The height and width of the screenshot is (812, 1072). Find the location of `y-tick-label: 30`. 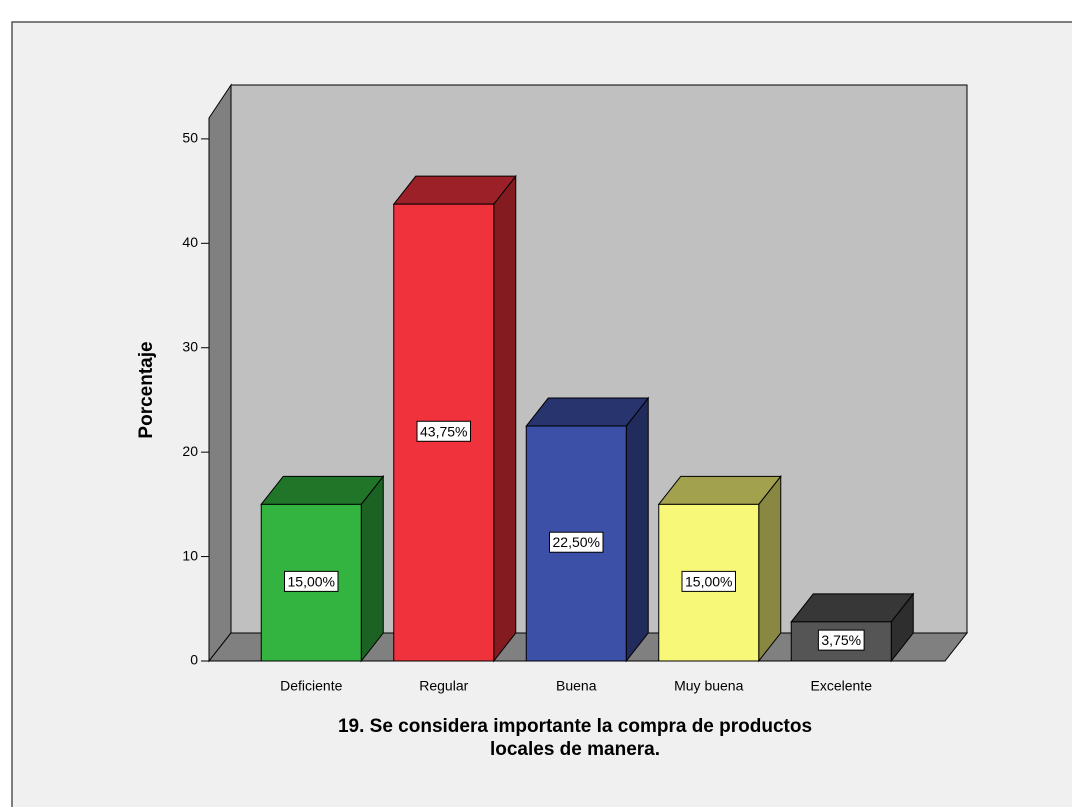

y-tick-label: 30 is located at coordinates (190, 346).